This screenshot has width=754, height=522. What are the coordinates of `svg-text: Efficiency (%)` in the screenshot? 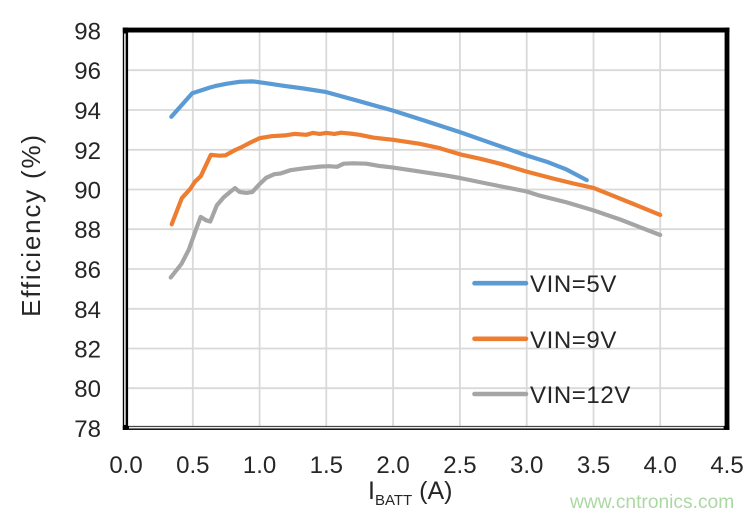 It's located at (31, 225).